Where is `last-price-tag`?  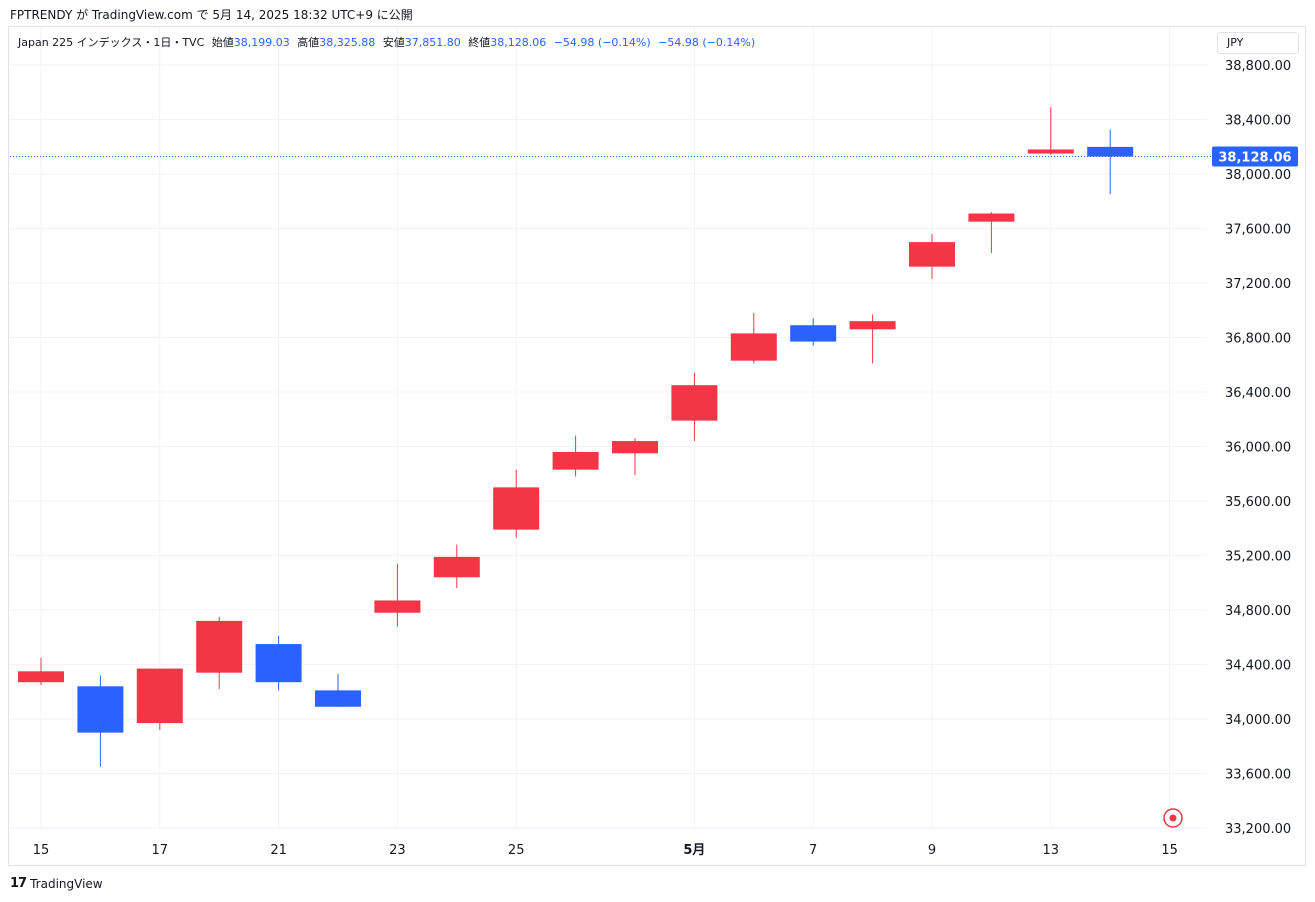
last-price-tag is located at coordinates (1255, 156).